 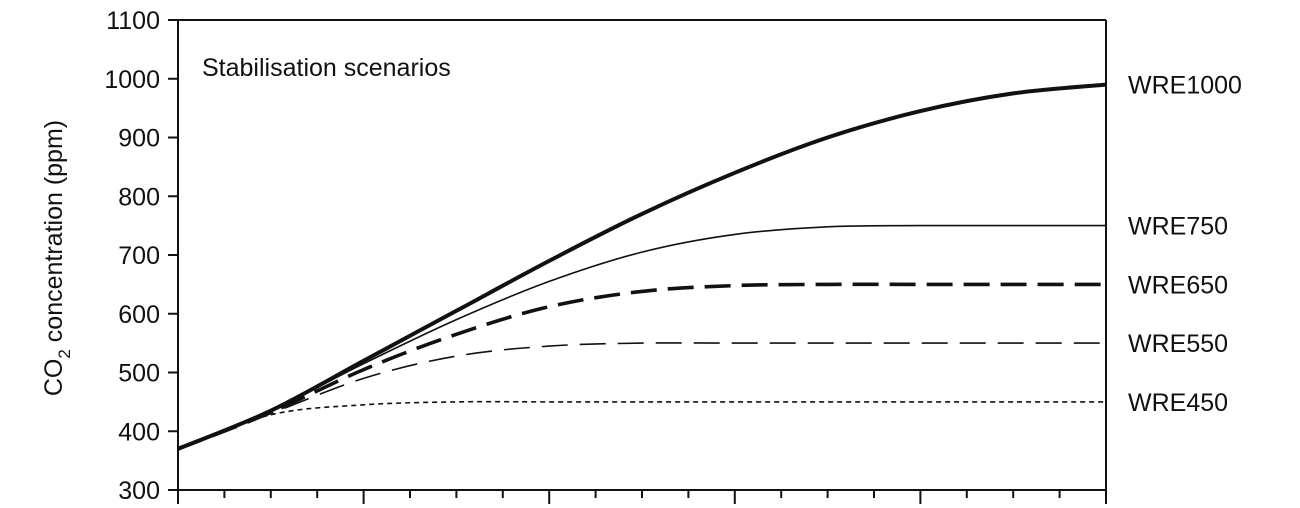 What do you see at coordinates (132, 80) in the screenshot?
I see `y-tick-label: 1000` at bounding box center [132, 80].